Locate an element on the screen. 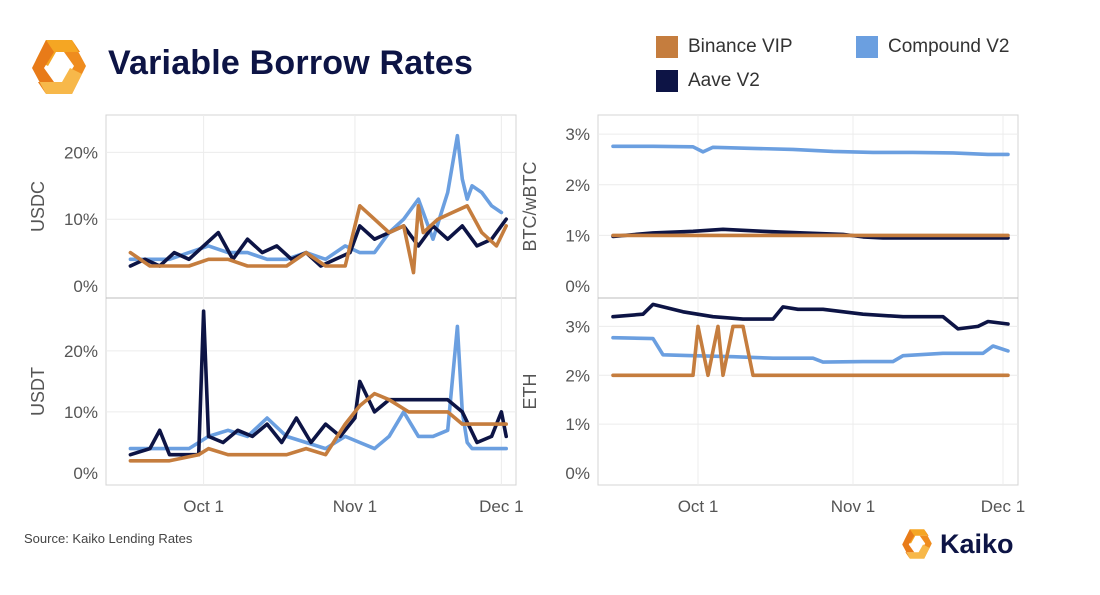 The height and width of the screenshot is (595, 1100). xtick-label-eth-1: Nov 1 is located at coordinates (853, 506).